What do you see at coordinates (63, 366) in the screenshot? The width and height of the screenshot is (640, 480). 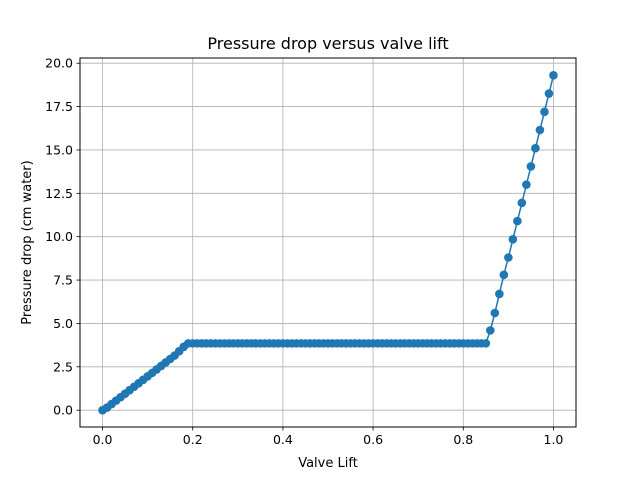 I see `y-tick-label: 2.5` at bounding box center [63, 366].